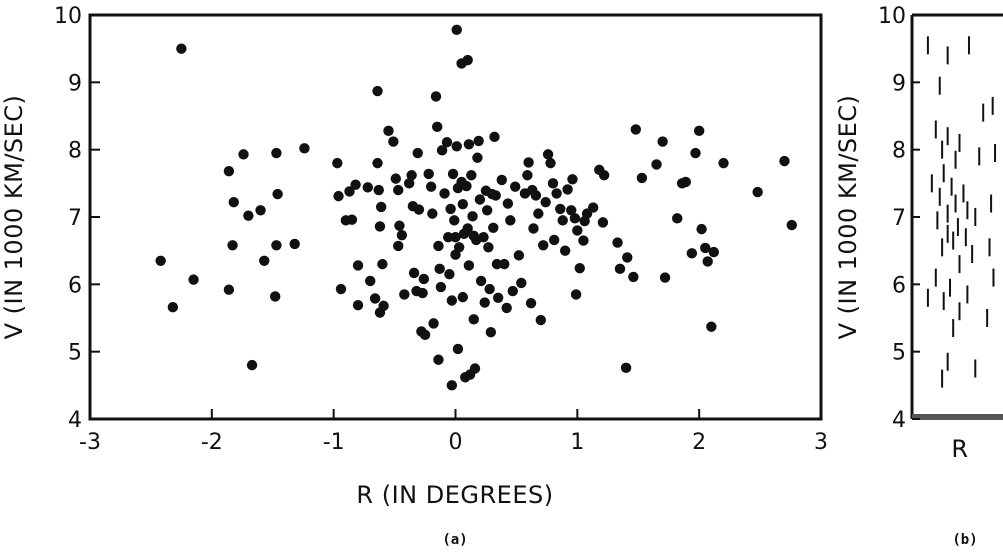  What do you see at coordinates (75, 353) in the screenshot?
I see `y-tick-label-a: 5` at bounding box center [75, 353].